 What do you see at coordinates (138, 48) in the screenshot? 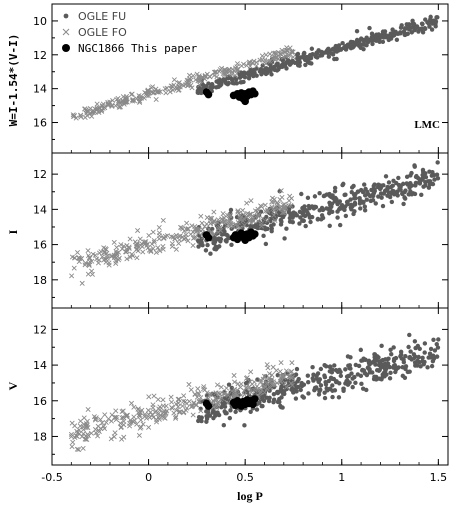
I see `legend-ngc-label: NGC1866 This paper` at bounding box center [138, 48].